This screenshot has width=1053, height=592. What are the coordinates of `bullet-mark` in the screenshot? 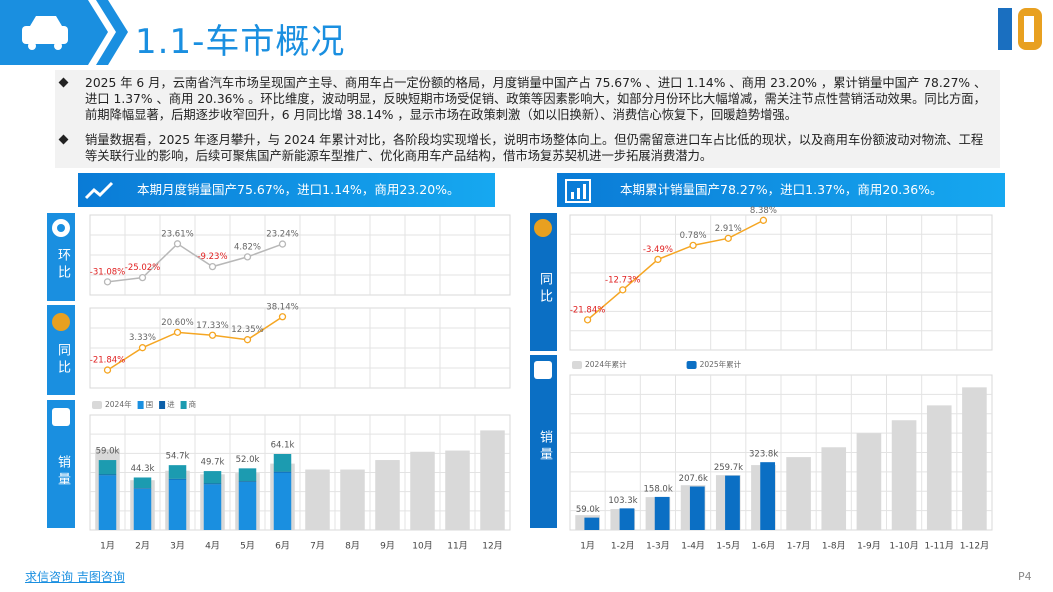 It's located at (63, 82).